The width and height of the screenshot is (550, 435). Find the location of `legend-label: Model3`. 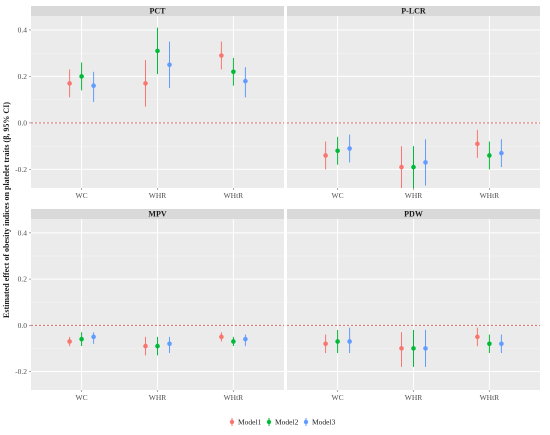

legend-label: Model3 is located at coordinates (324, 422).